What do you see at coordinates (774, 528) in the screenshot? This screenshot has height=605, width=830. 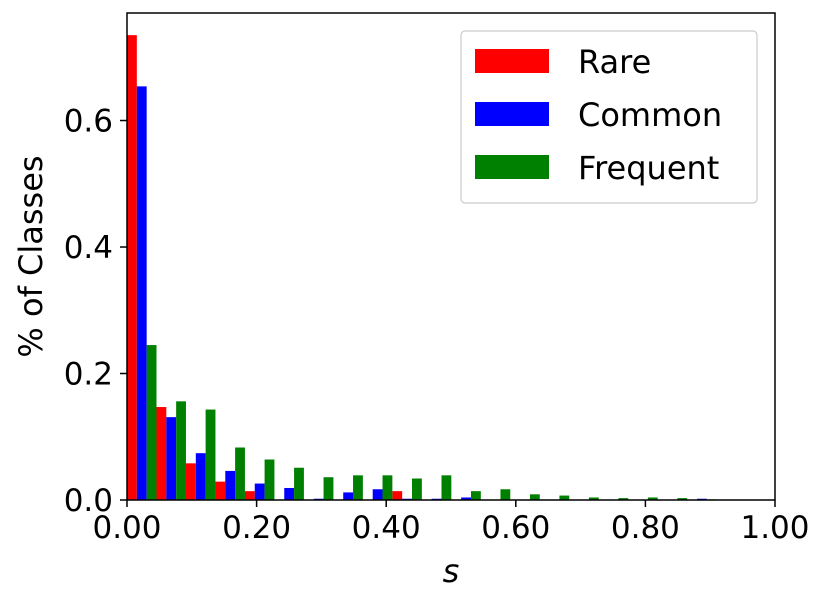 I see `x-tick-label: 1.00` at bounding box center [774, 528].